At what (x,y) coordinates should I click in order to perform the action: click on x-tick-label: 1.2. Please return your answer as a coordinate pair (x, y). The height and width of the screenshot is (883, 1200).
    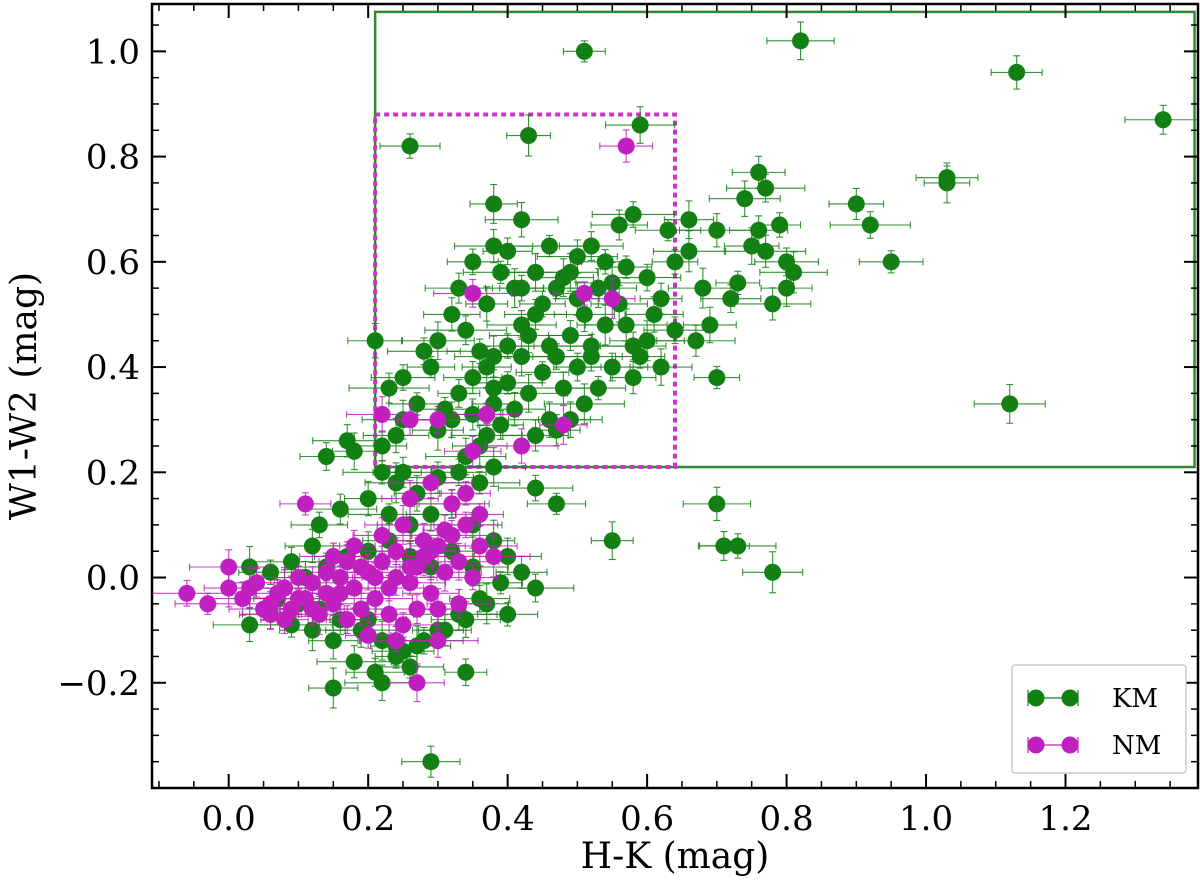
    Looking at the image, I should click on (1065, 819).